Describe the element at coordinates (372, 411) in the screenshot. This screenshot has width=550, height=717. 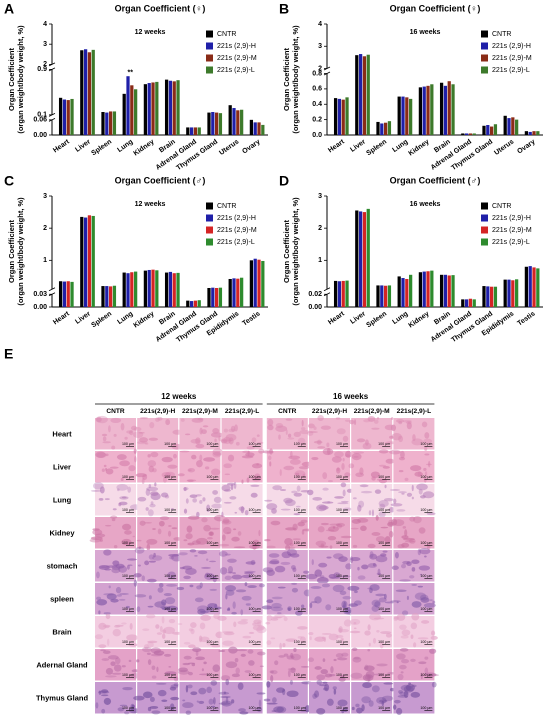
I see `column-label: 221s(2,9)-M` at that location.